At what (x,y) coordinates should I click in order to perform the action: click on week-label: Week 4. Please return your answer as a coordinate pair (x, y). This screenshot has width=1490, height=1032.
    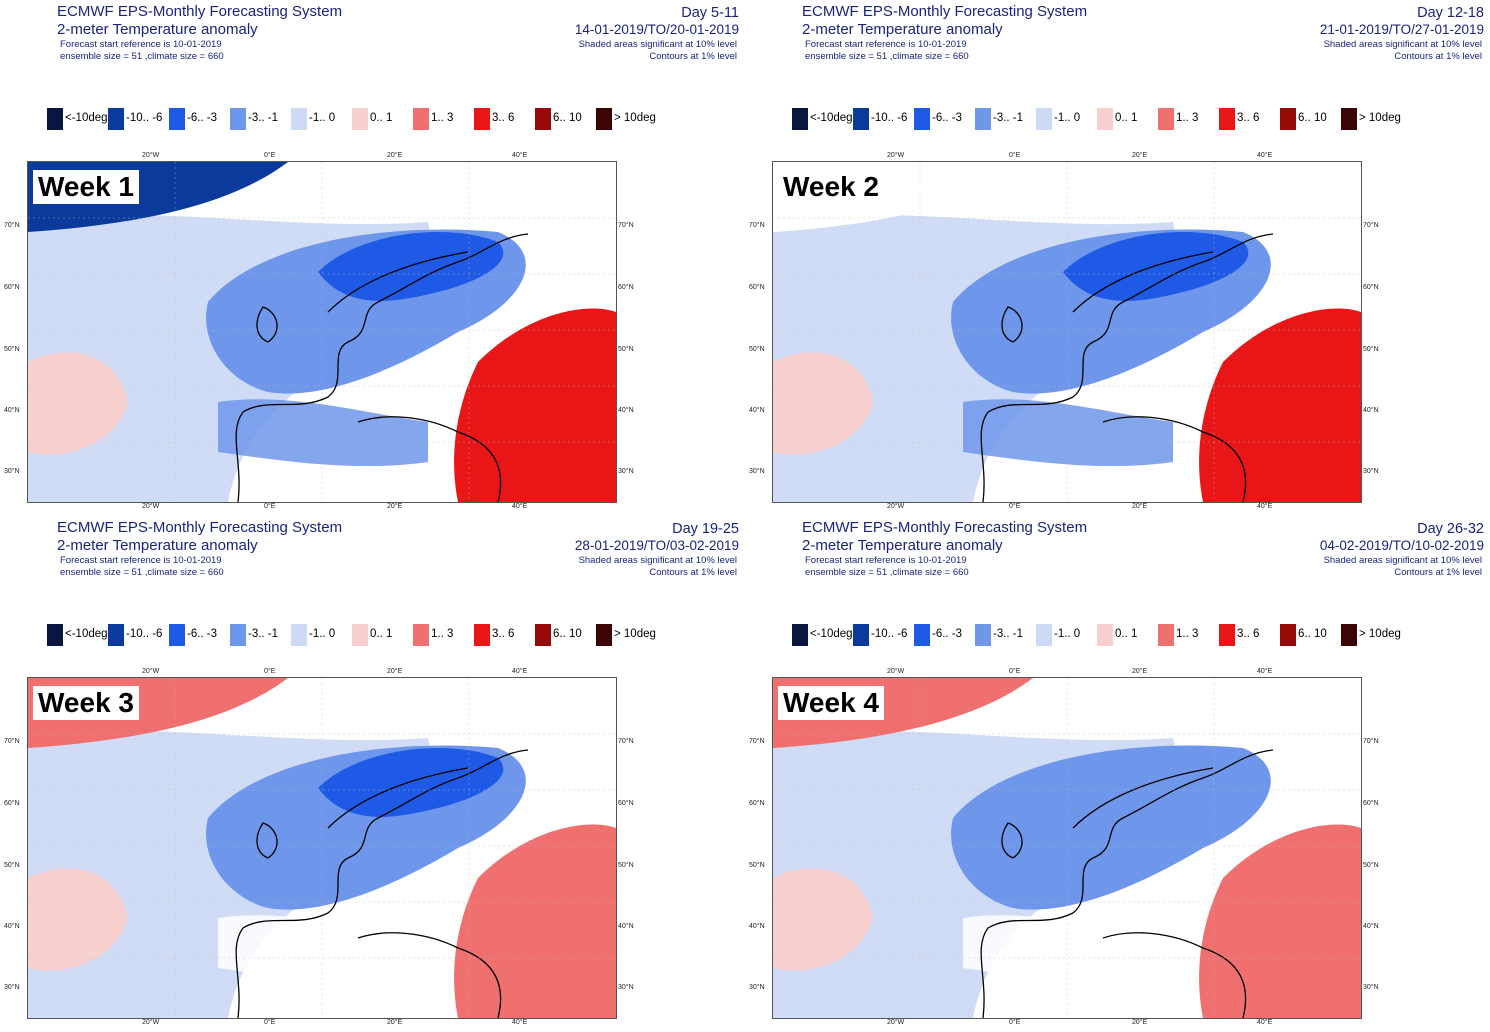
    Looking at the image, I should click on (831, 703).